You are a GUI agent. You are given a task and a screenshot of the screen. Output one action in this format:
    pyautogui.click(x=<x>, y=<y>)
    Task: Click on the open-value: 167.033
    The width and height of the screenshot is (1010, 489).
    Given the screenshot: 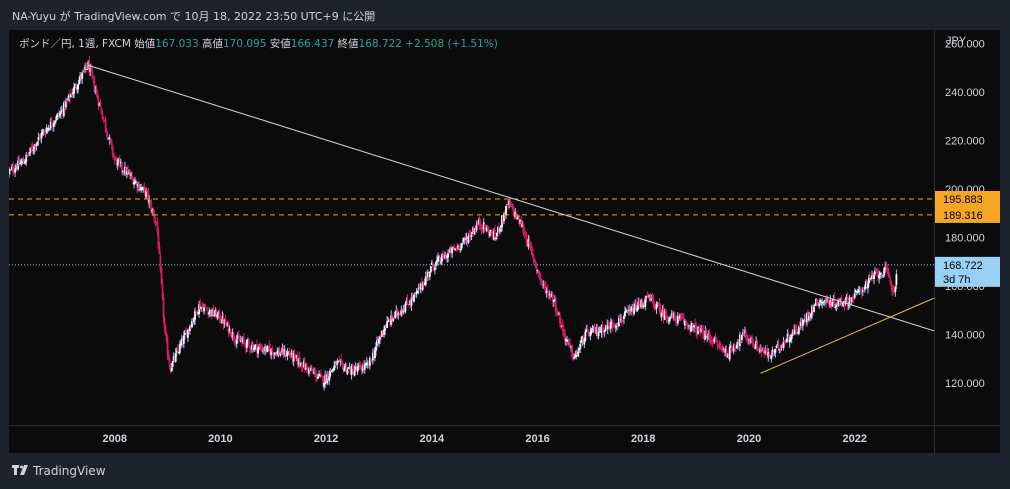 What is the action you would take?
    pyautogui.click(x=177, y=44)
    